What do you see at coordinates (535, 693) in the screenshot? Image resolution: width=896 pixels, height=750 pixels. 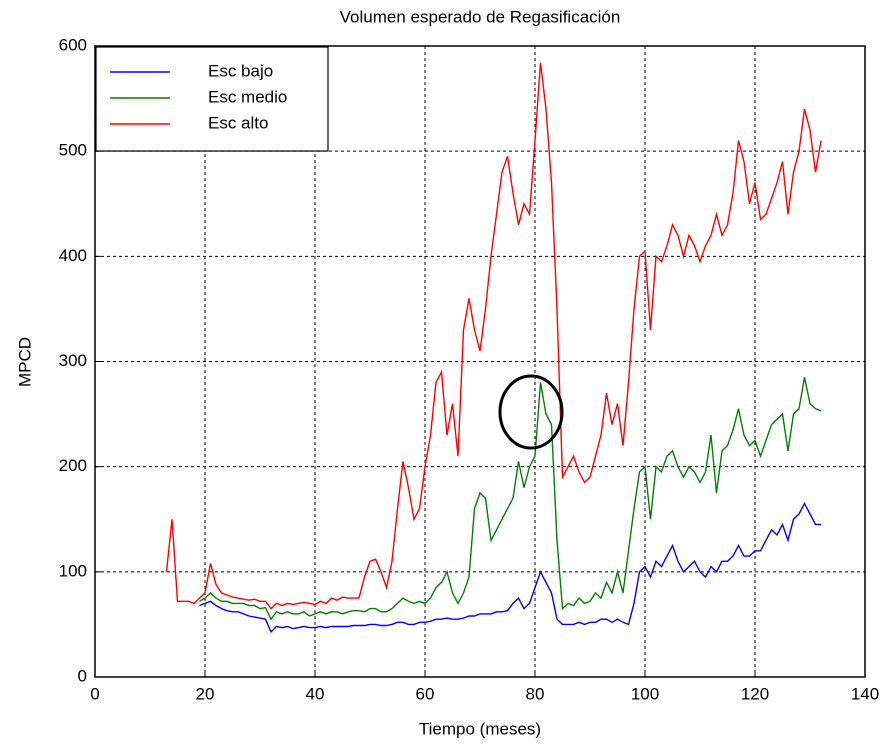 I see `x-tick-label: 80` at bounding box center [535, 693].